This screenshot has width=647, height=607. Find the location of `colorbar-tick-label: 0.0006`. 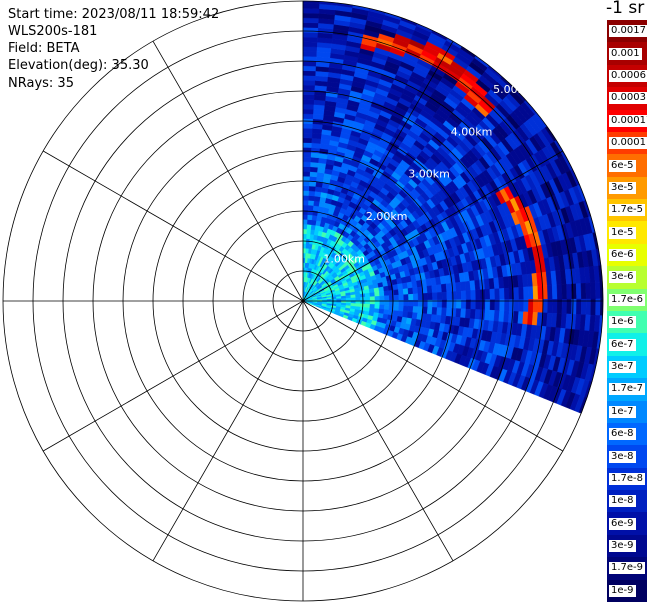

colorbar-tick-label: 0.0006 is located at coordinates (628, 75).